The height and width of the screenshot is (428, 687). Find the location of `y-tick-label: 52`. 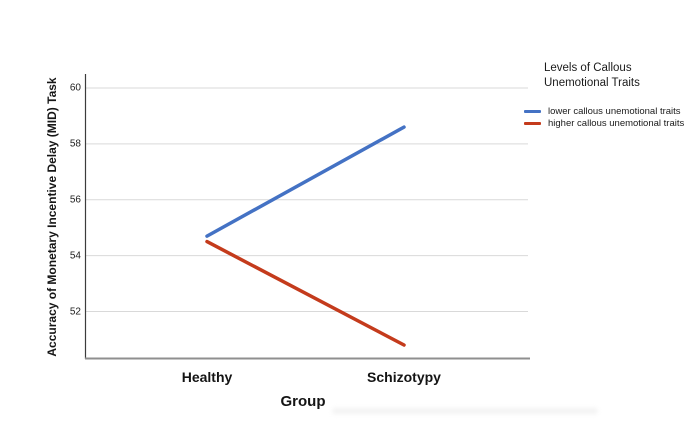

y-tick-label: 52 is located at coordinates (75, 311).